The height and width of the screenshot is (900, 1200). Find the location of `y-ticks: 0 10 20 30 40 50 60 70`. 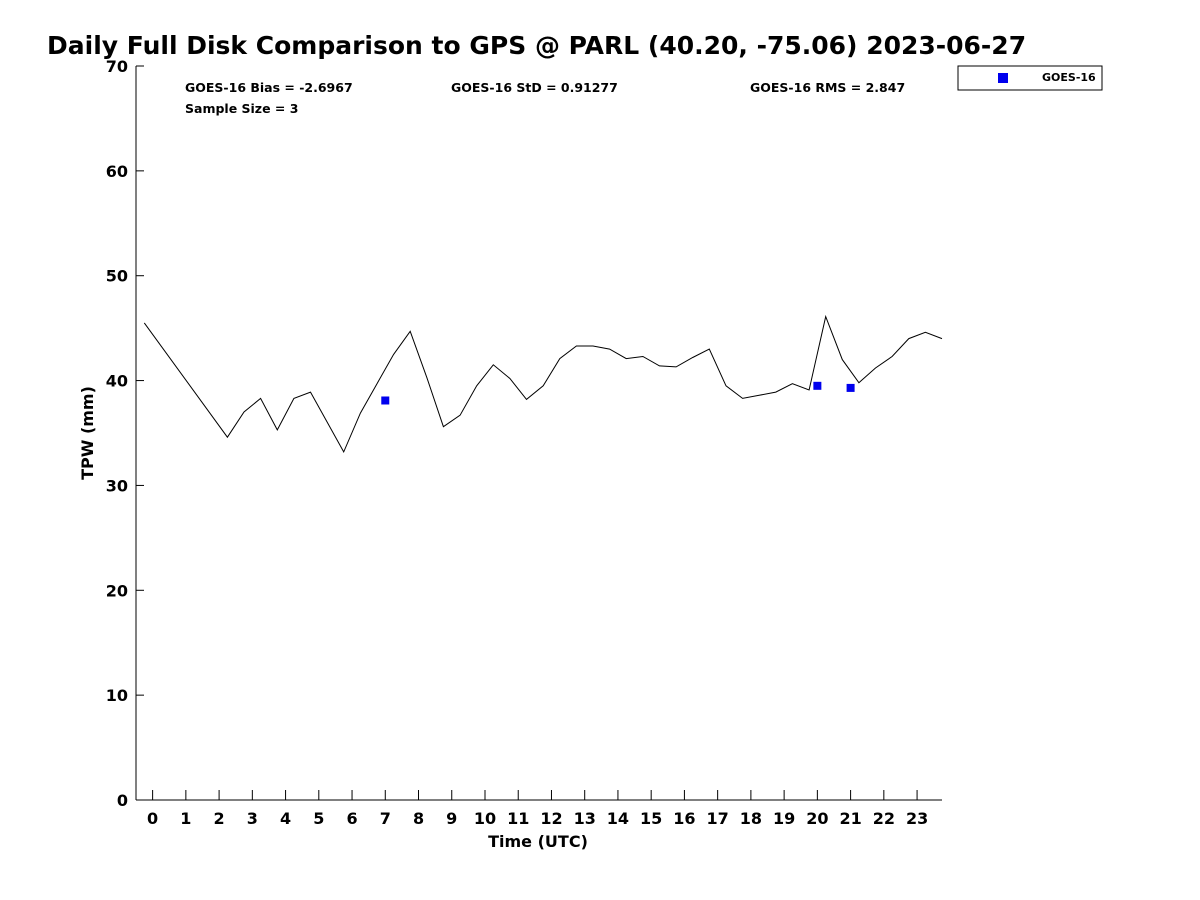

y-ticks: 0 10 20 30 40 50 60 70 is located at coordinates (125, 433).